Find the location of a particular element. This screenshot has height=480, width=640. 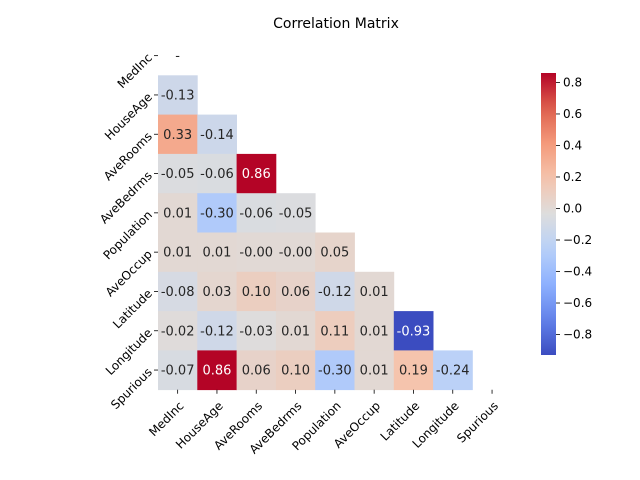

cell-value-label: 0.05 is located at coordinates (334, 253).